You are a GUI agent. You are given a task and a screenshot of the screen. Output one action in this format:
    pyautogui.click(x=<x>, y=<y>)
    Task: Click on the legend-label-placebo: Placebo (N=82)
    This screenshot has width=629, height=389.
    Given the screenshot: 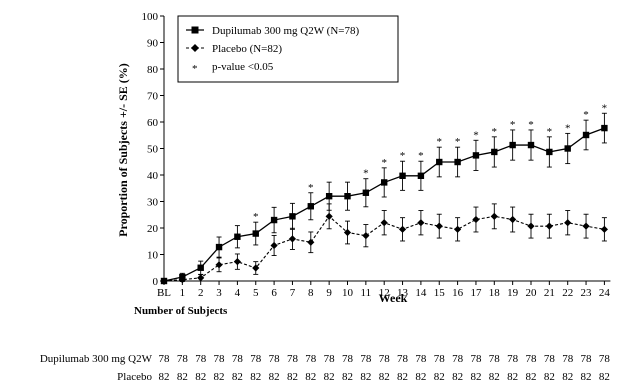 What is the action you would take?
    pyautogui.click(x=247, y=49)
    